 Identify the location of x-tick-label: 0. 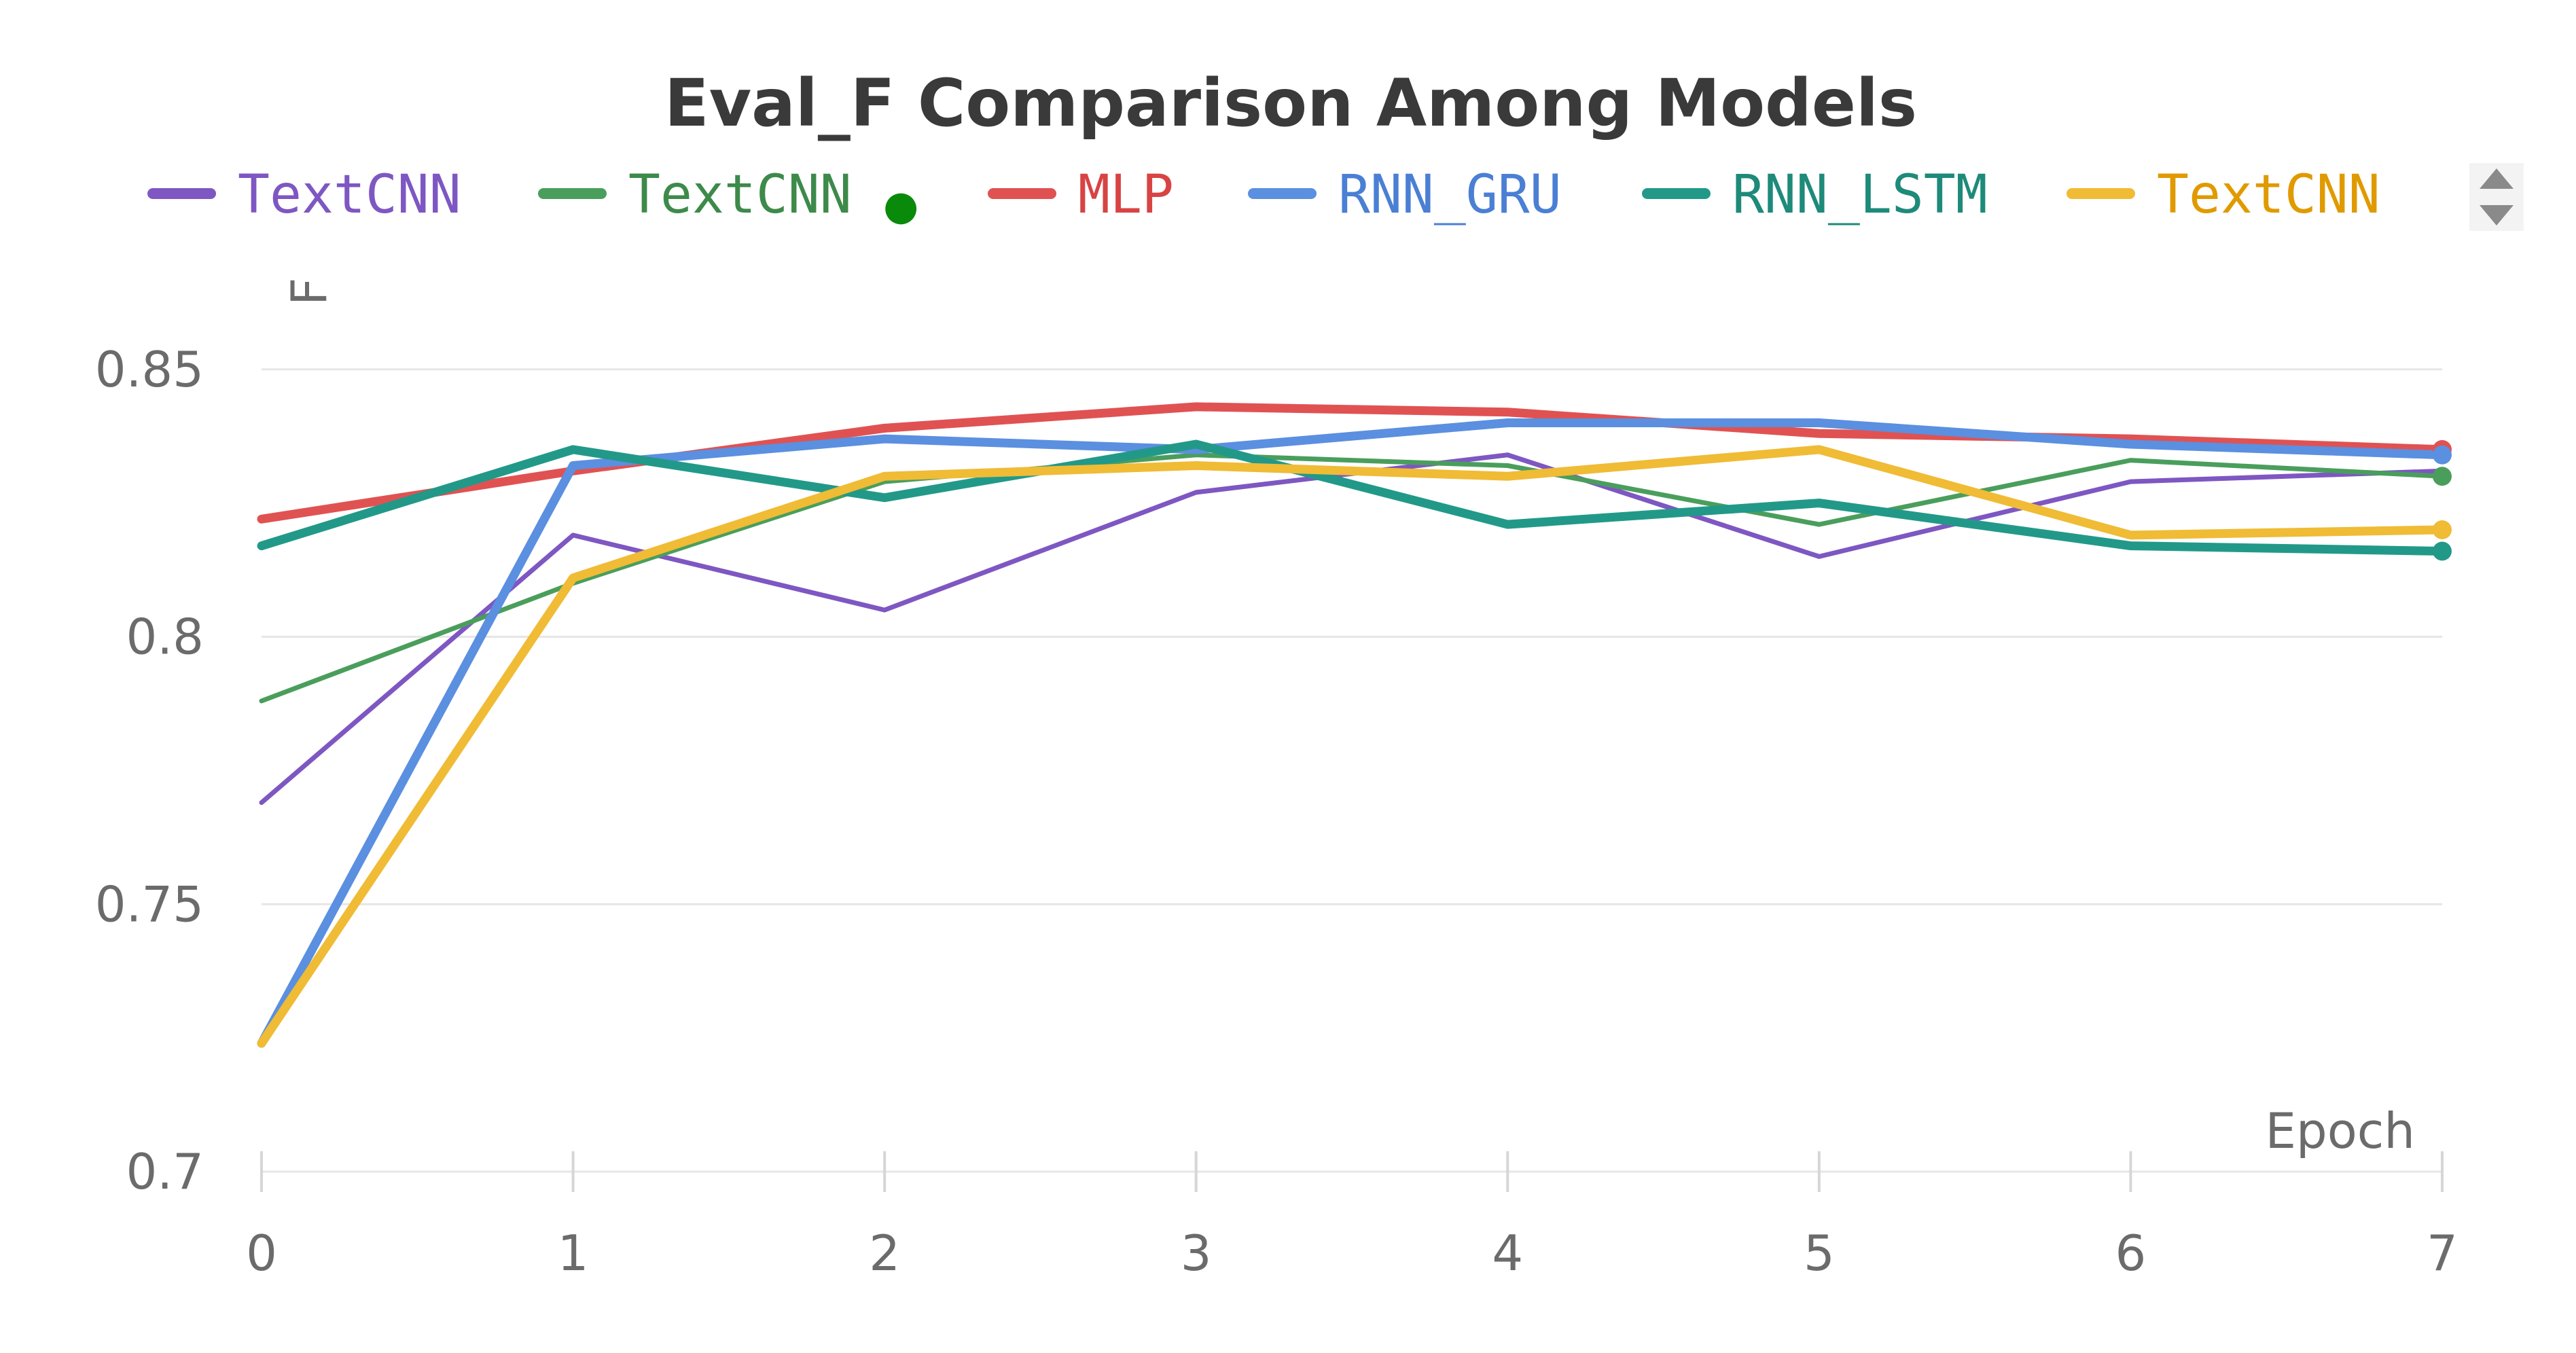
(261, 1253).